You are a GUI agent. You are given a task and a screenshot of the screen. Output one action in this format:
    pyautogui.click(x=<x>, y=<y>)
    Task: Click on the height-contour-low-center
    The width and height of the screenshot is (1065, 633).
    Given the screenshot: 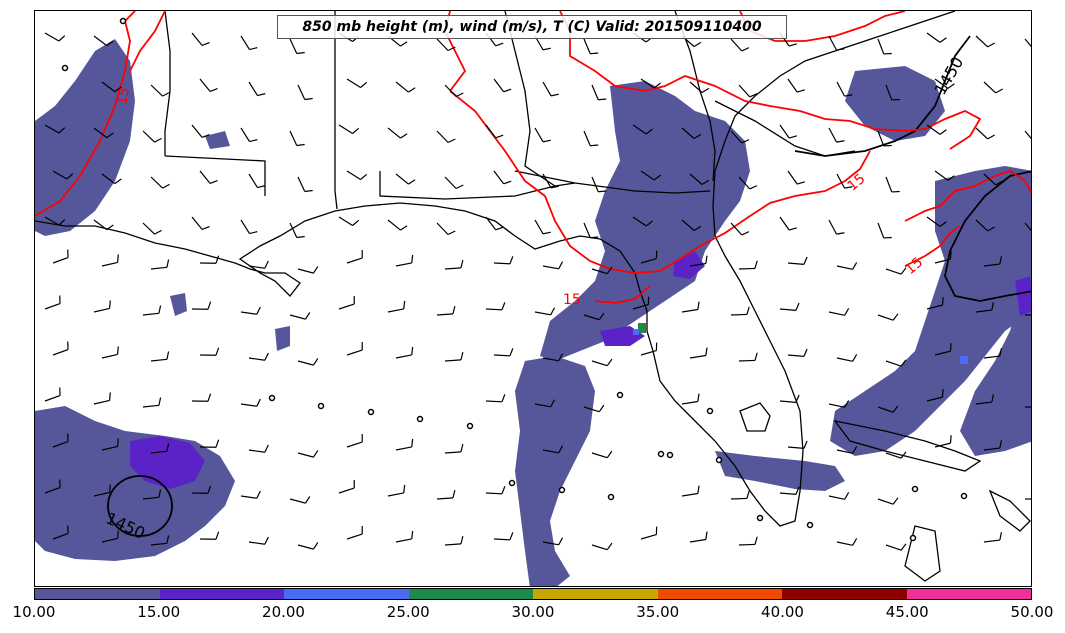 What is the action you would take?
    pyautogui.click(x=140, y=506)
    